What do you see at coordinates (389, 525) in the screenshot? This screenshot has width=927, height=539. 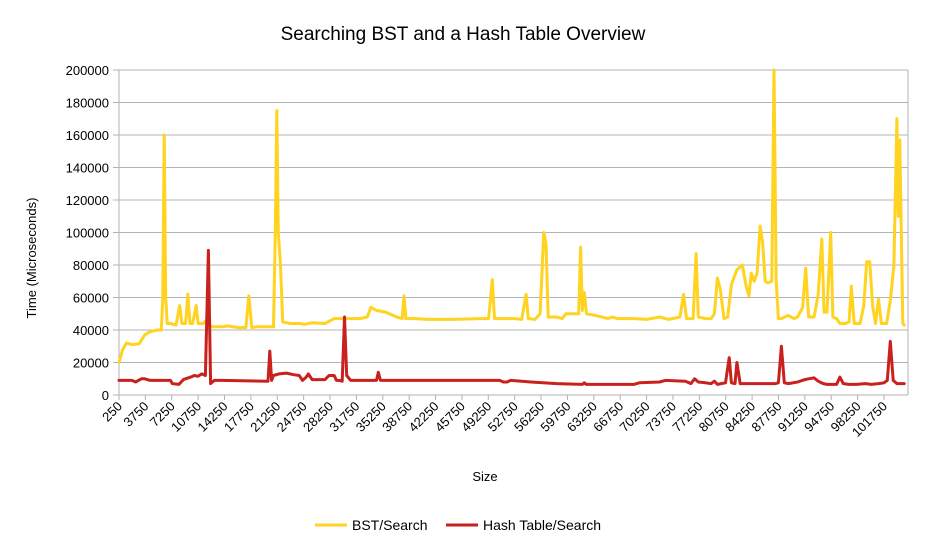 I see `legend-label: BST/Search` at bounding box center [389, 525].